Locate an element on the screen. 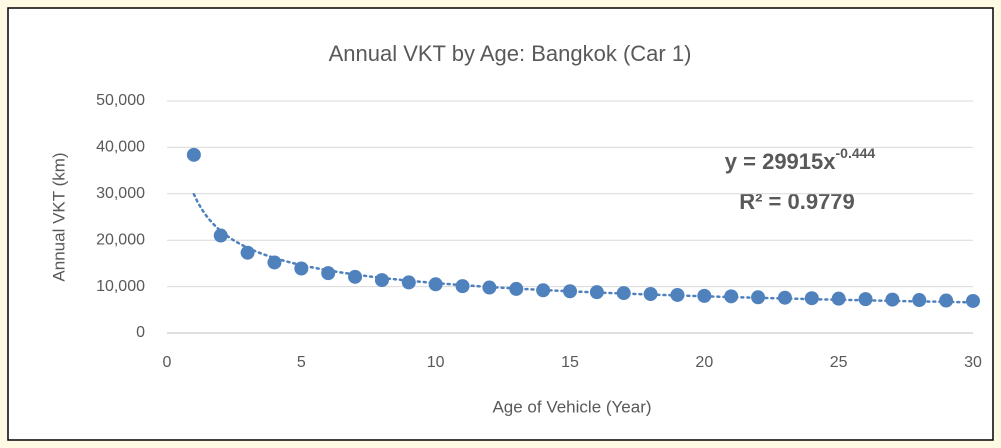 This screenshot has width=1001, height=448. y-tick-label: 10,000 is located at coordinates (120, 286).